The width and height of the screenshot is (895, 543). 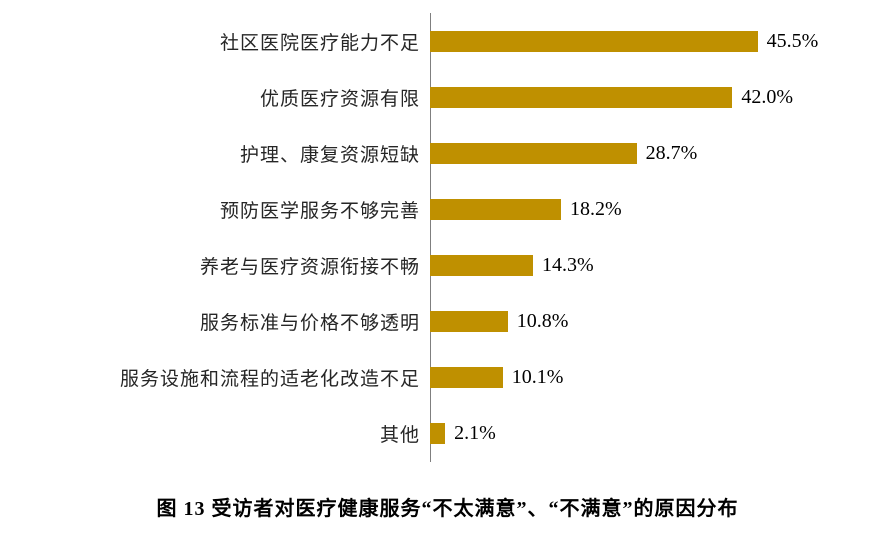 I want to click on category-label: 社区医院医疗能力不足, so click(x=319, y=43).